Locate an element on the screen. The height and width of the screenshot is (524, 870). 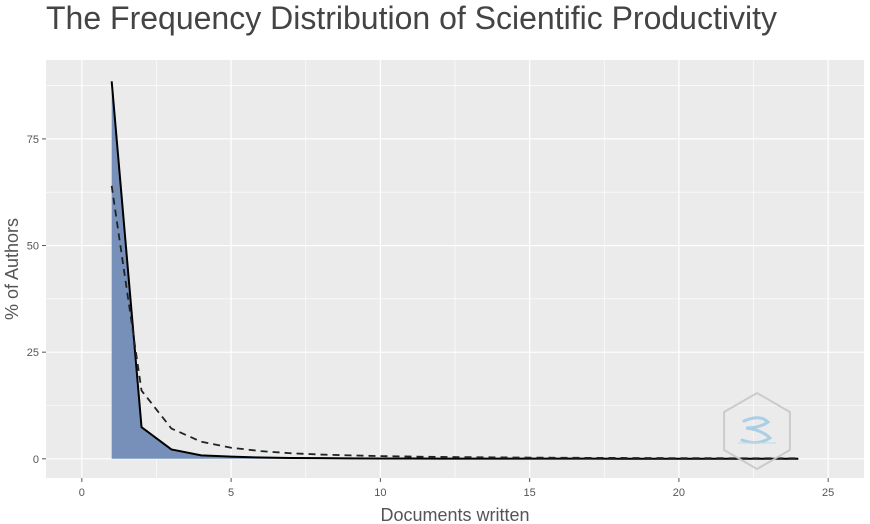
y-tick-label: 75 is located at coordinates (33, 140).